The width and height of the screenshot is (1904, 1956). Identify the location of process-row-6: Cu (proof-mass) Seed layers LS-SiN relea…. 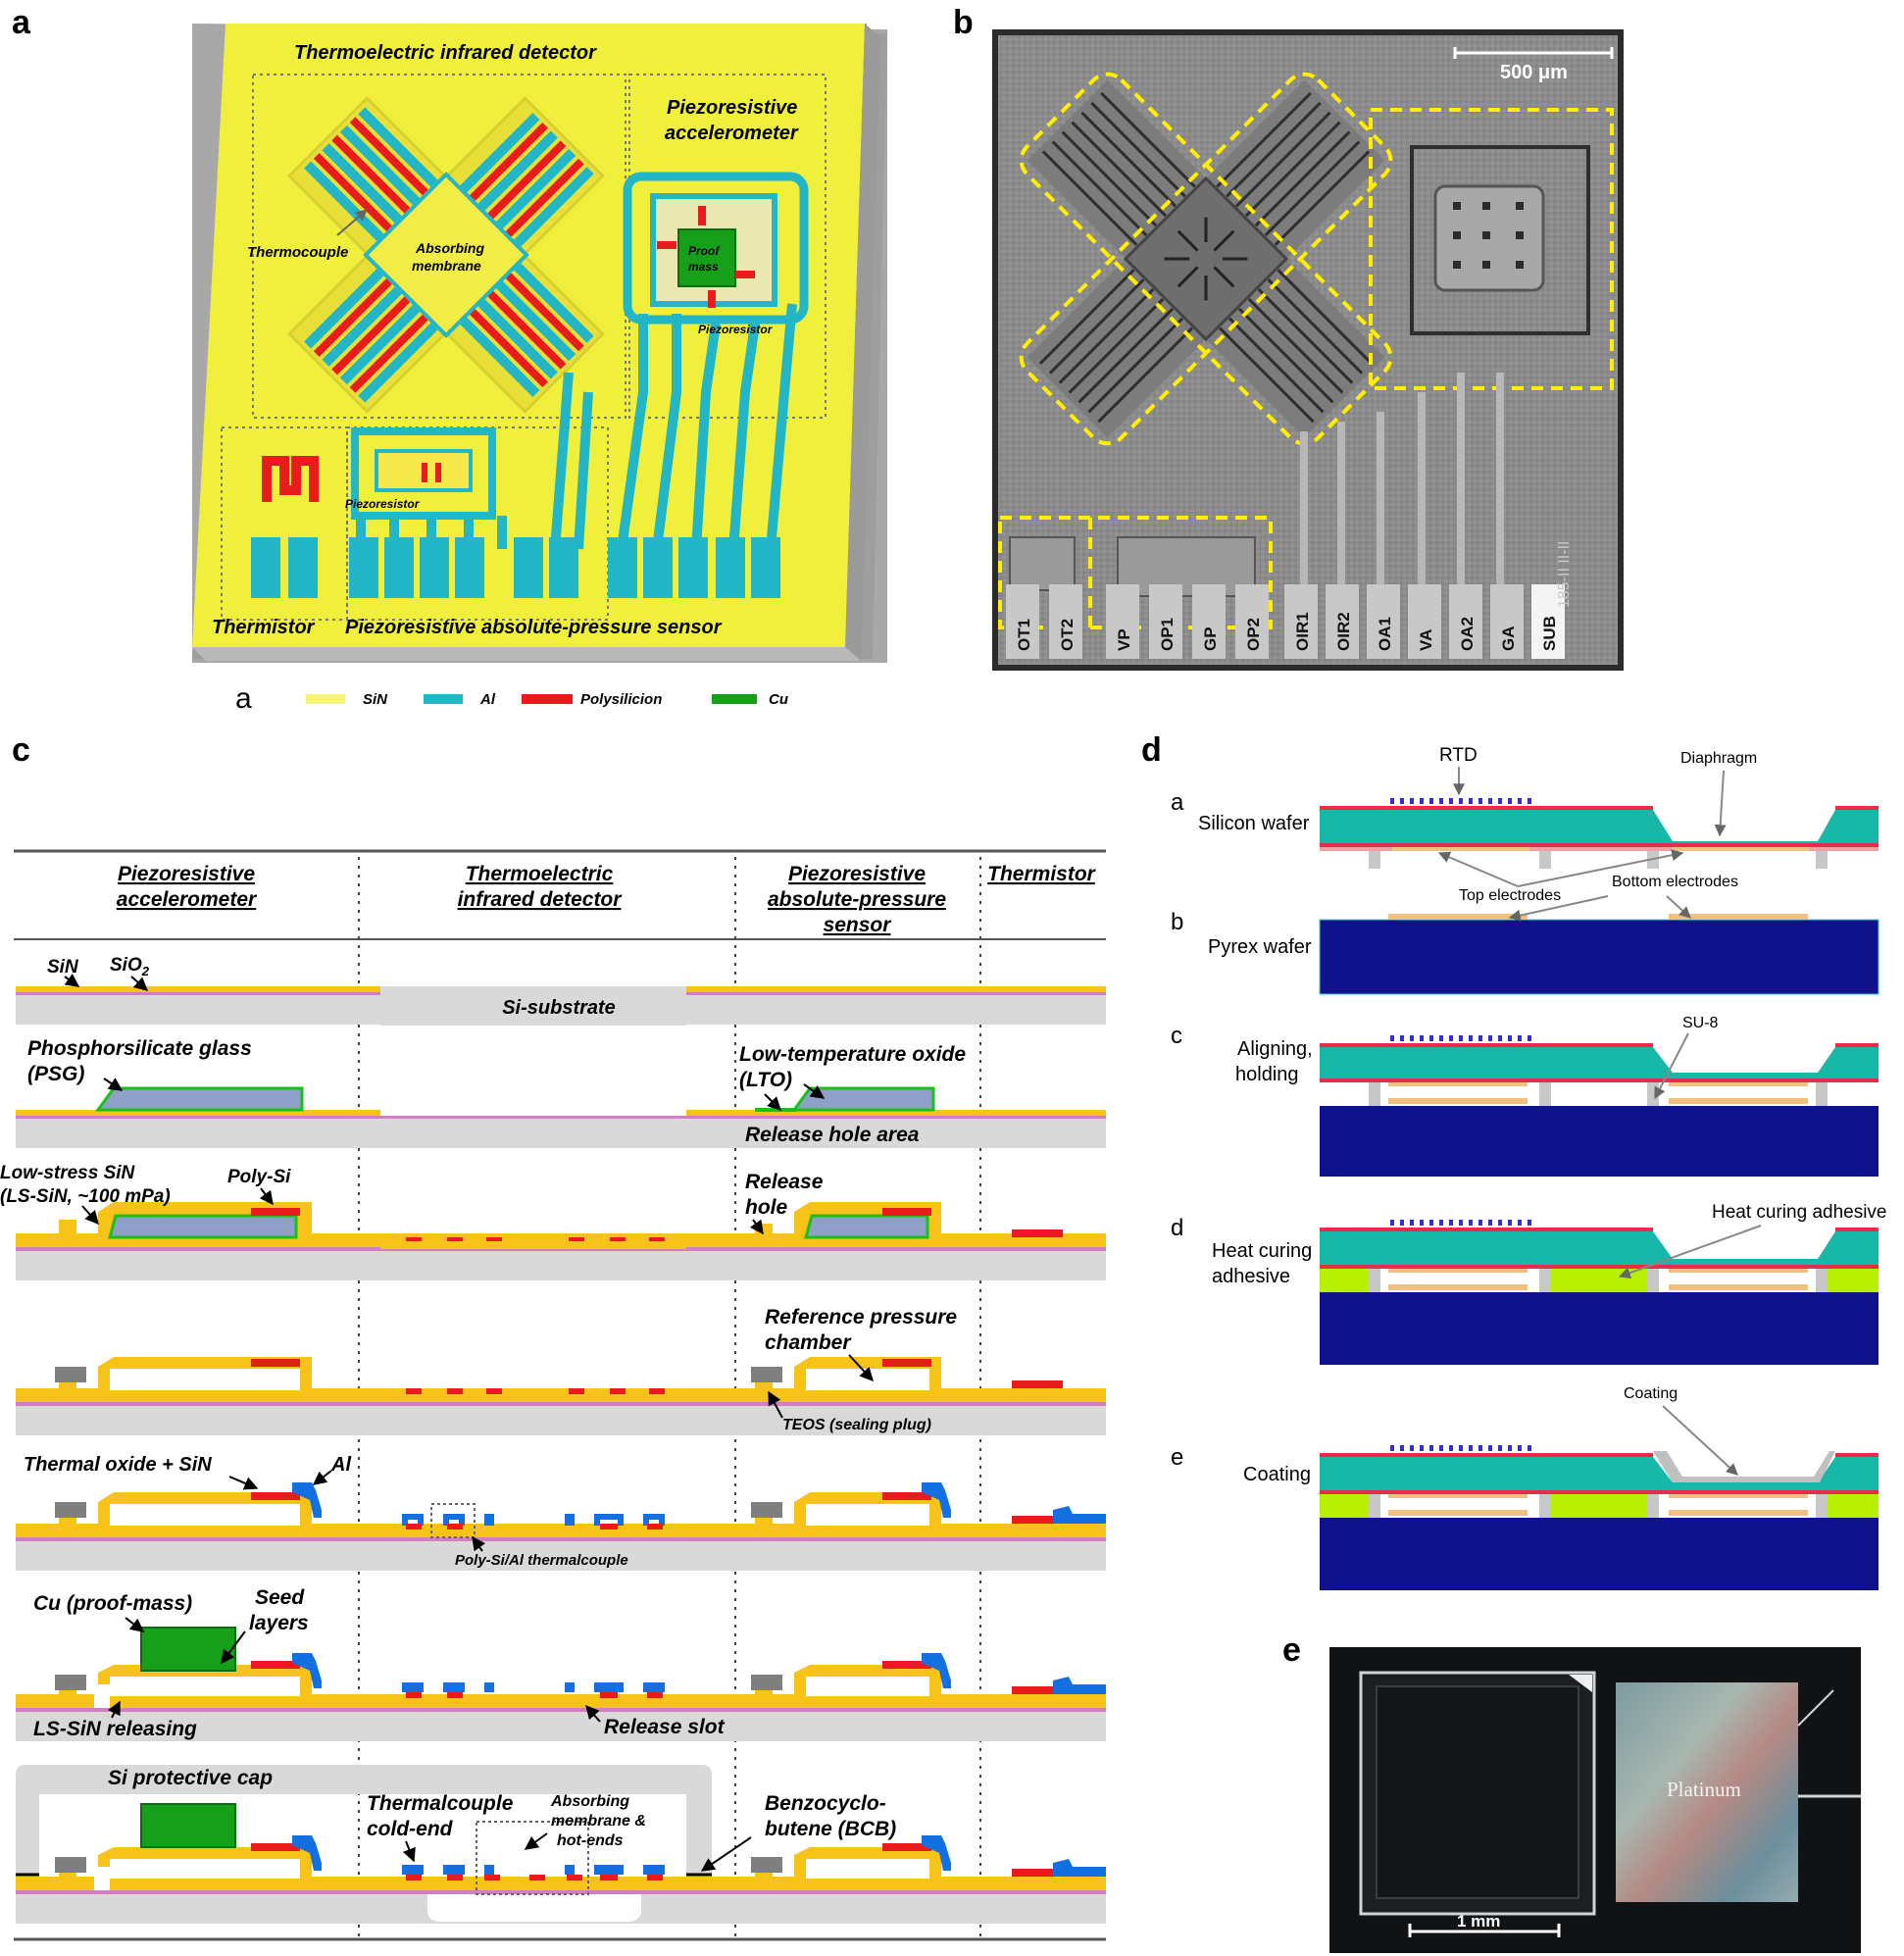
(561, 1664).